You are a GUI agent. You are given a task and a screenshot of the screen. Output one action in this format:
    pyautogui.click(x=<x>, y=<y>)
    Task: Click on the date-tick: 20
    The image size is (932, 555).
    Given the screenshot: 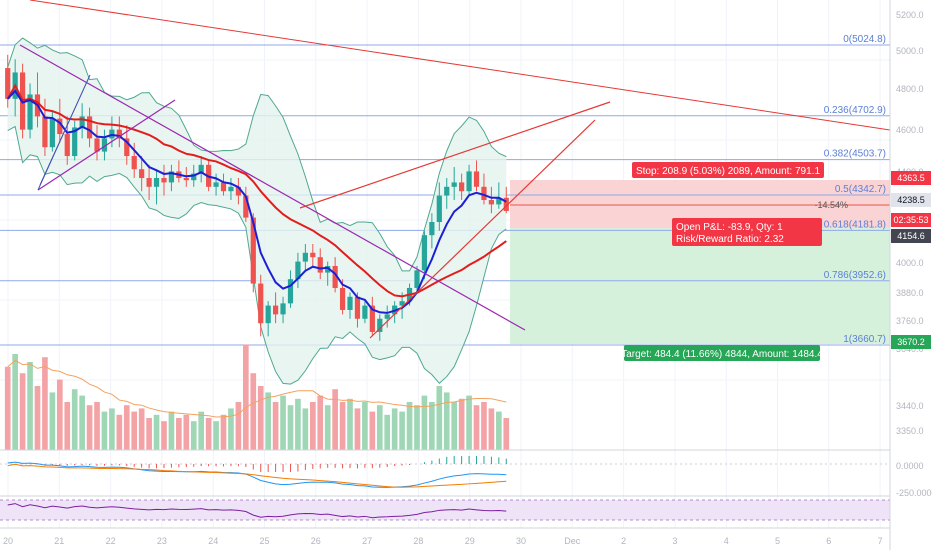 What is the action you would take?
    pyautogui.click(x=8, y=541)
    